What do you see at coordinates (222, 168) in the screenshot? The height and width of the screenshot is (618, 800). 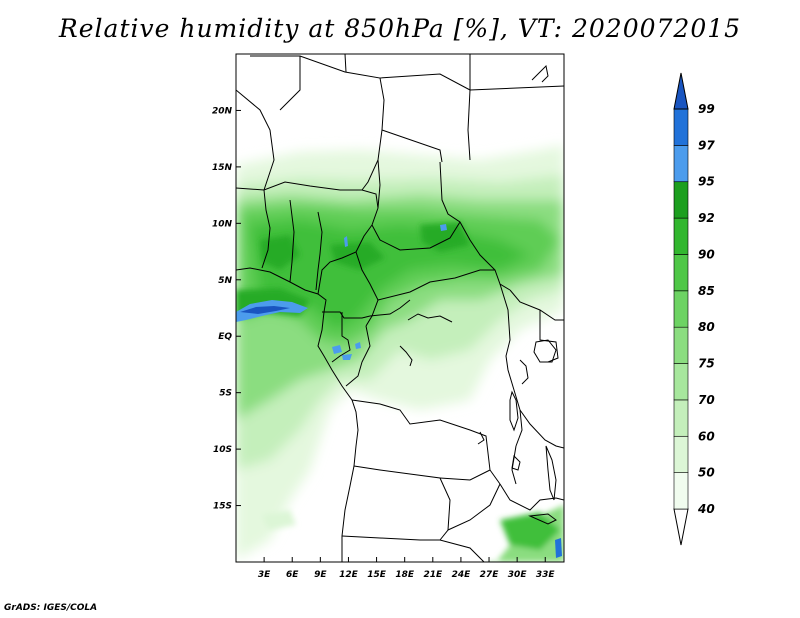 I see `y-tick-label: 15N` at bounding box center [222, 168].